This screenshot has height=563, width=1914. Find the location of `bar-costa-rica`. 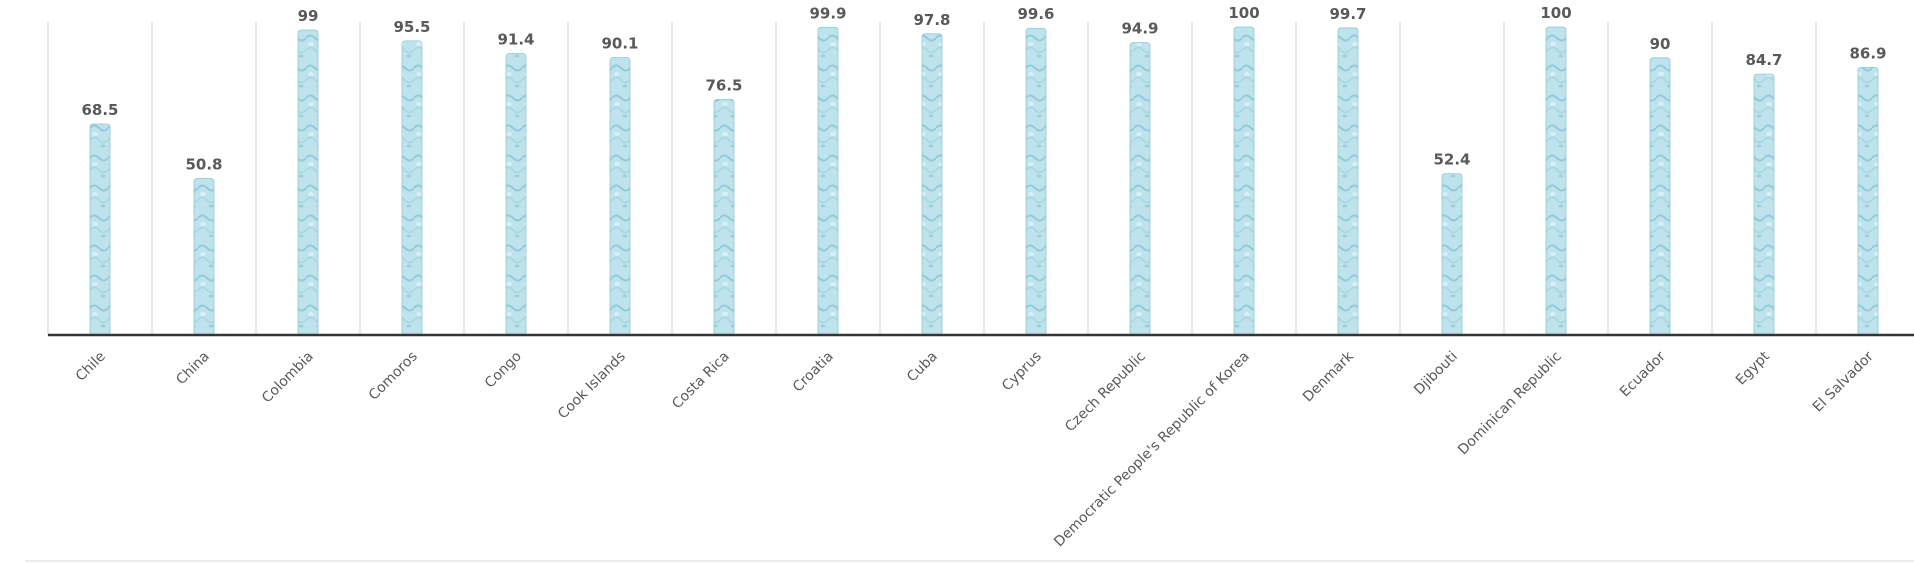

bar-costa-rica is located at coordinates (724, 217).